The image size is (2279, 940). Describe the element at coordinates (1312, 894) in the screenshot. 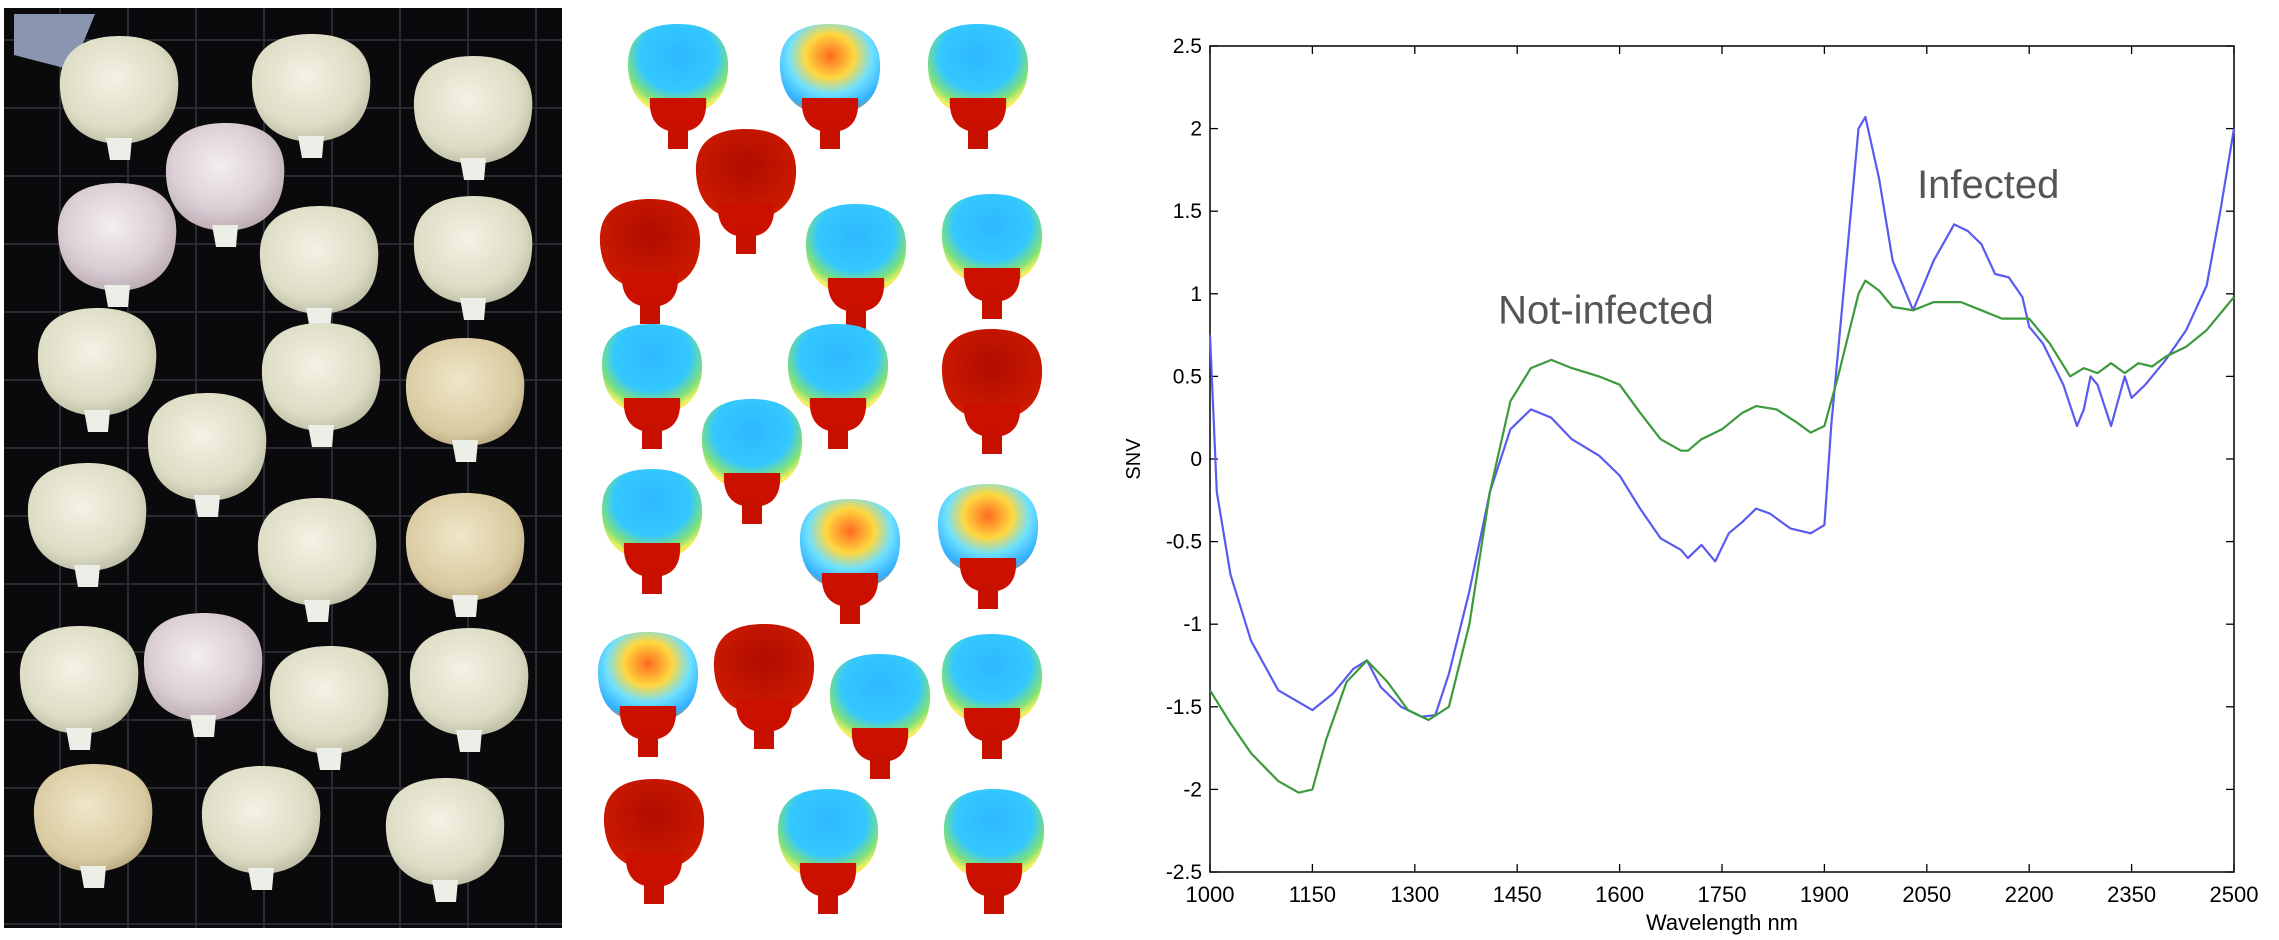

I see `x-tick-label: 1150` at that location.